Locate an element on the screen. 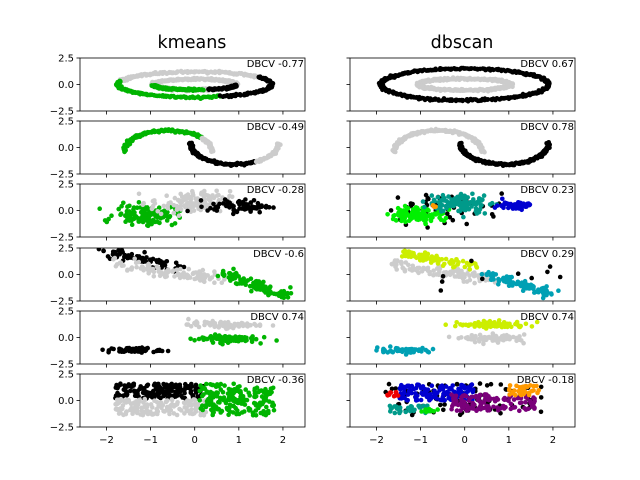 This screenshot has width=640, height=480. subplot-dbscan-moons: DBCV 0.78 is located at coordinates (461, 149).